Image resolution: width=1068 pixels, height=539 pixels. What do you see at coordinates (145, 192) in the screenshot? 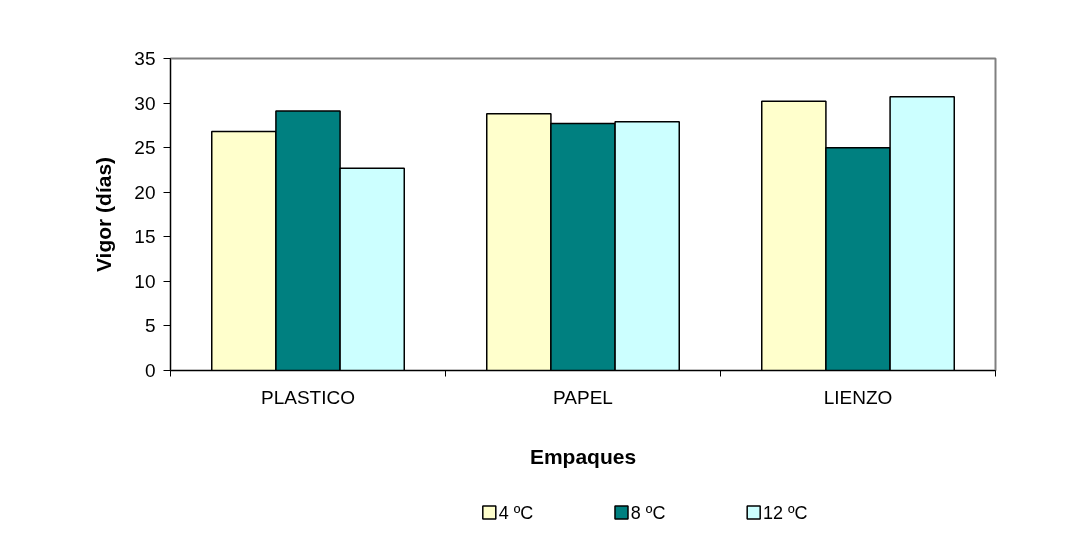
I see `y-tick-label: 20` at bounding box center [145, 192].